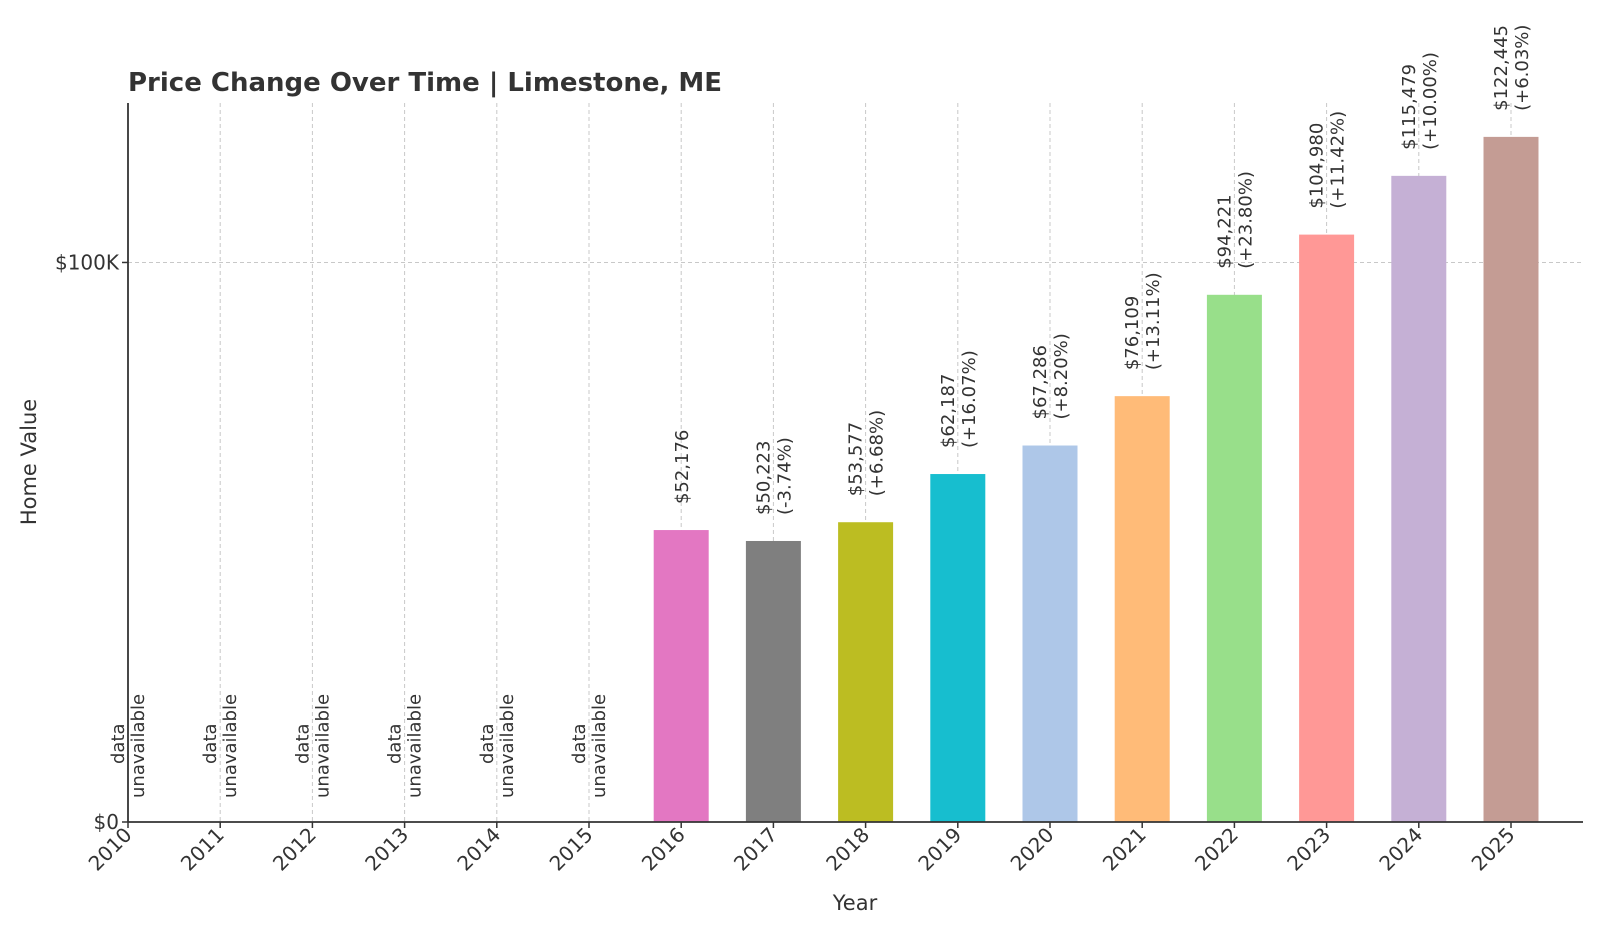 Image resolution: width=1600 pixels, height=937 pixels. I want to click on change-label: (+16.07%), so click(969, 399).